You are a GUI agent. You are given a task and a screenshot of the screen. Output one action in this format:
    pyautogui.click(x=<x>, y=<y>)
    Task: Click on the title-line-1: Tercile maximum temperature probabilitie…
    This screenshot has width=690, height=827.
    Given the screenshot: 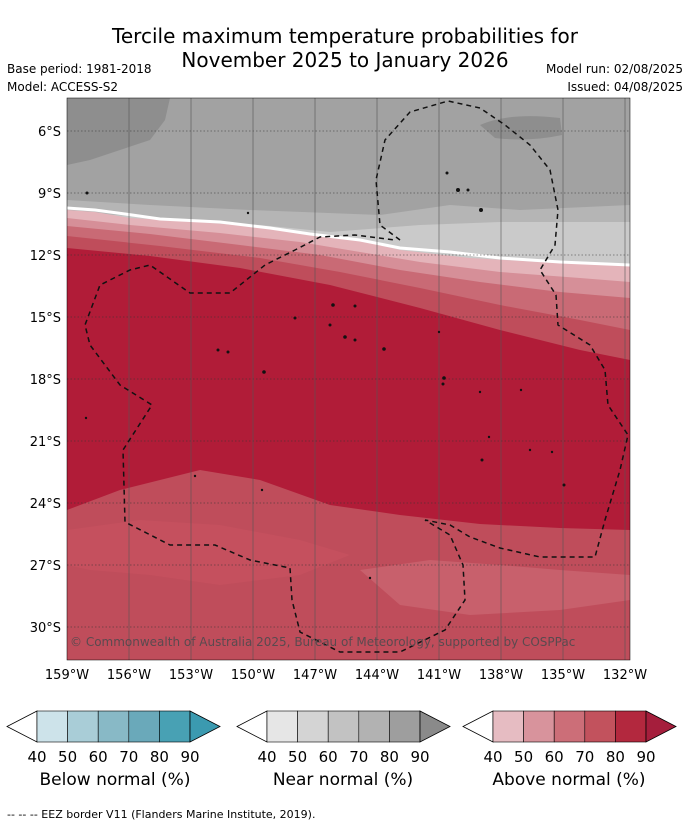 What is the action you would take?
    pyautogui.click(x=345, y=36)
    